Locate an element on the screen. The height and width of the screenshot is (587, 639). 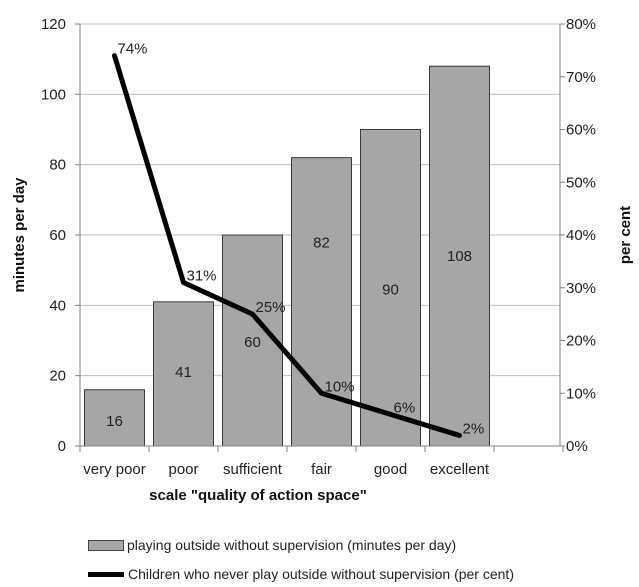
y-axis-right-title: per cent is located at coordinates (625, 235).